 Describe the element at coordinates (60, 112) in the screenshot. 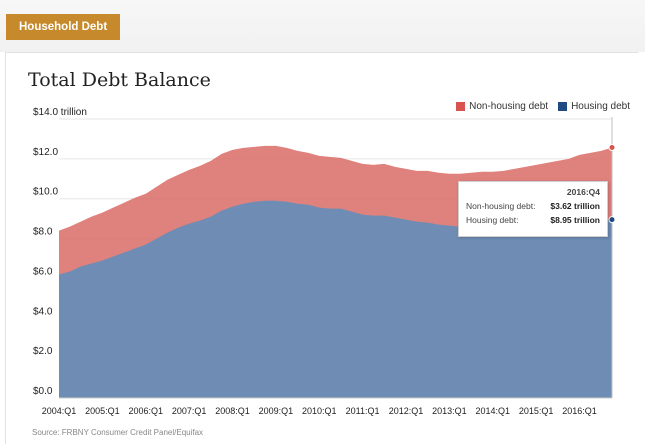

I see `y-tick-label: $14.0 trillion` at that location.